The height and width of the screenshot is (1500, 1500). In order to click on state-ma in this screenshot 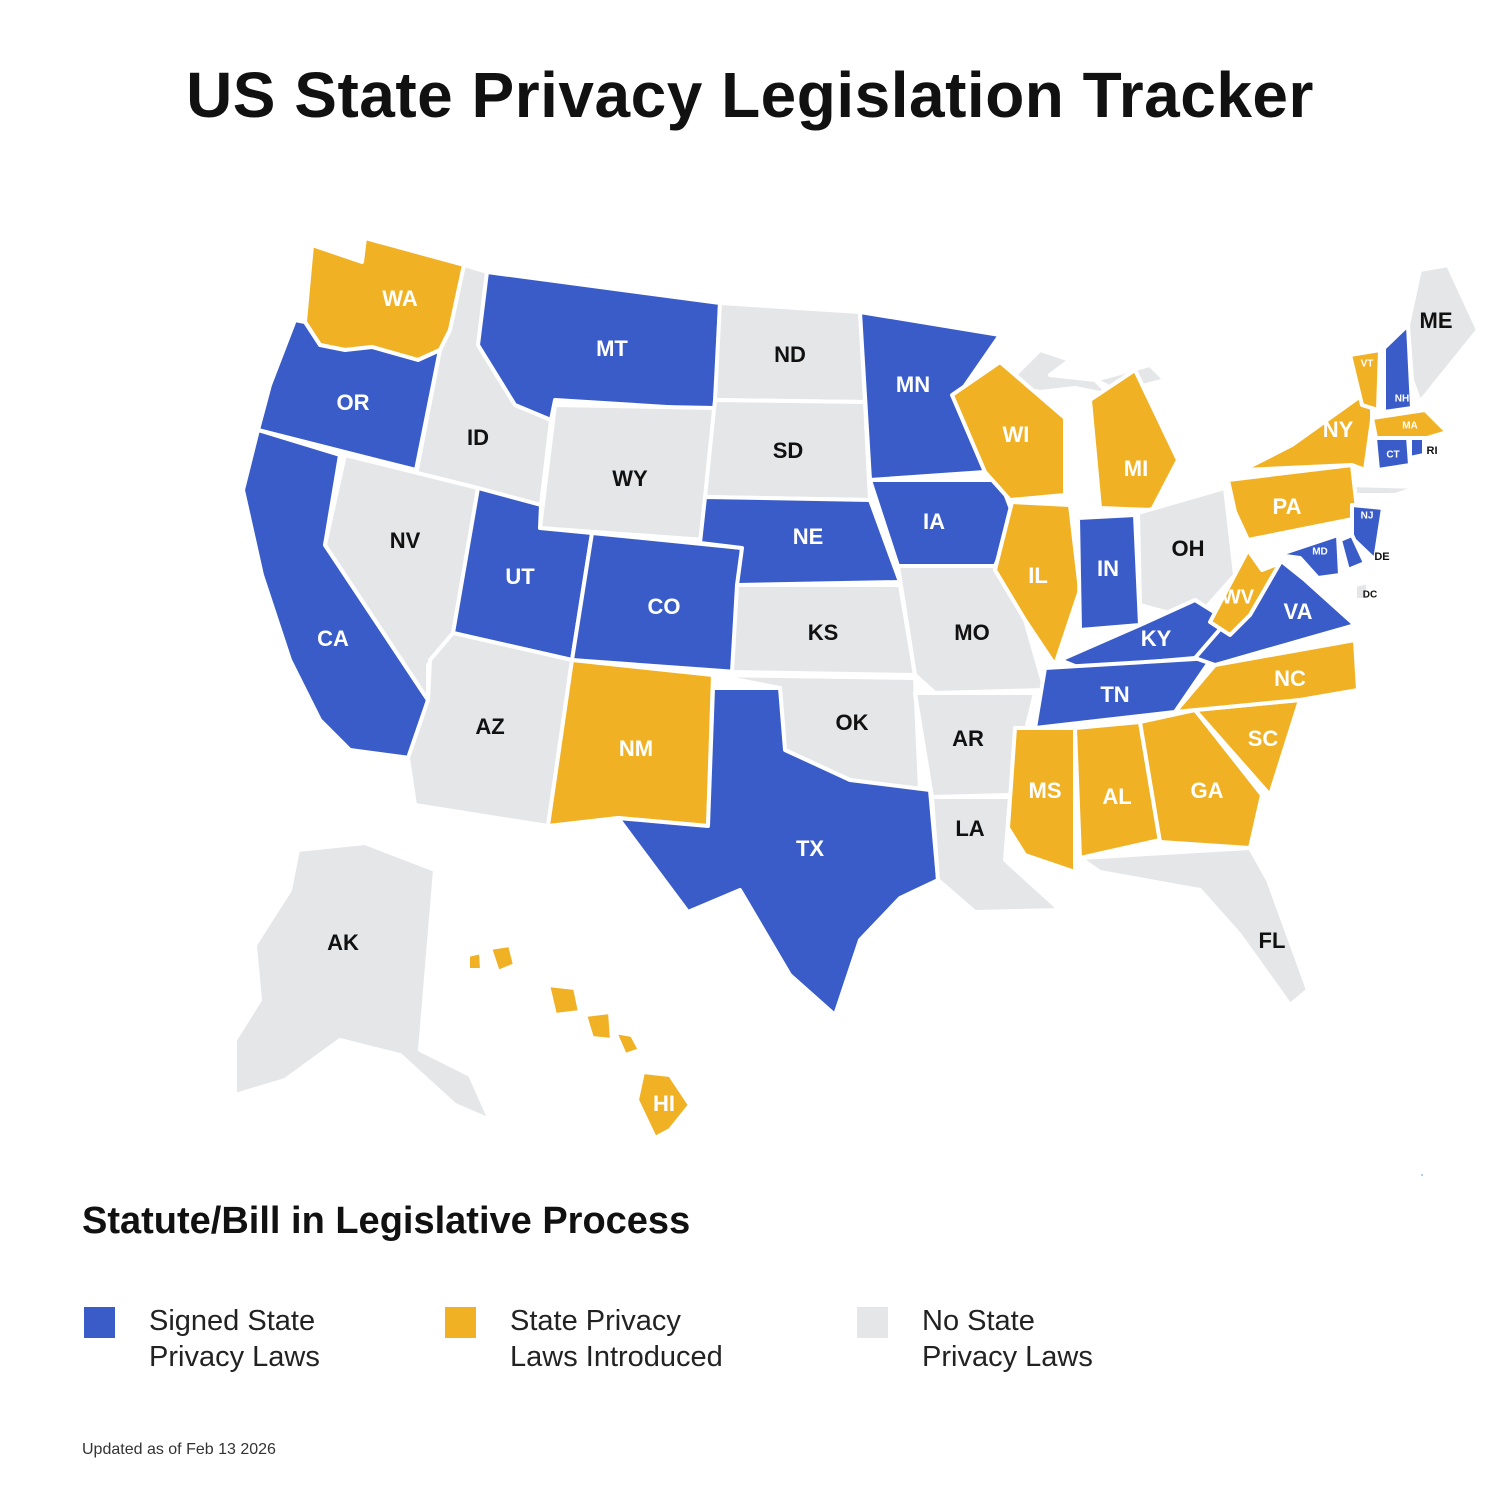, I will do `click(1409, 424)`.